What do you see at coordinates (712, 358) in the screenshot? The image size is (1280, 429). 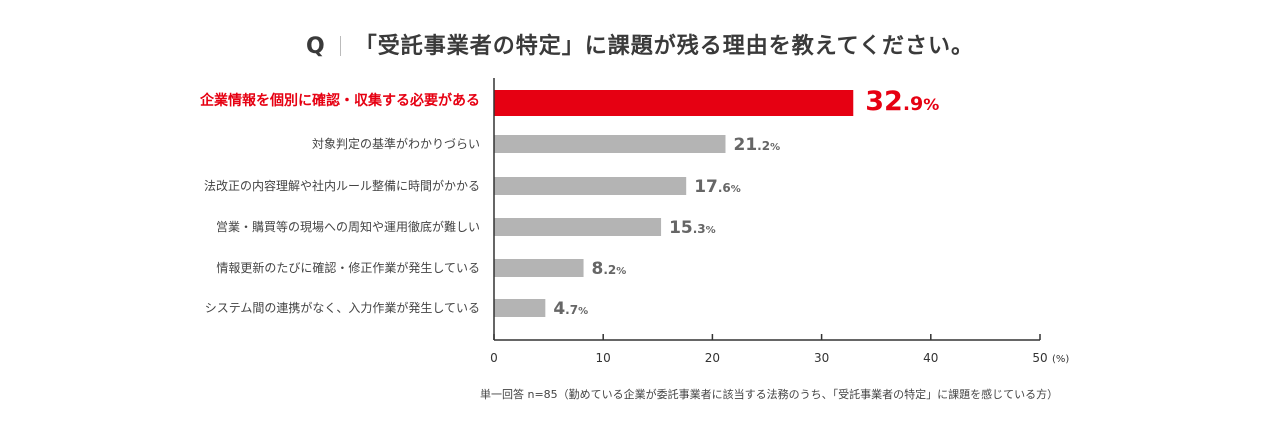 I see `x-tick-label-20: 20` at bounding box center [712, 358].